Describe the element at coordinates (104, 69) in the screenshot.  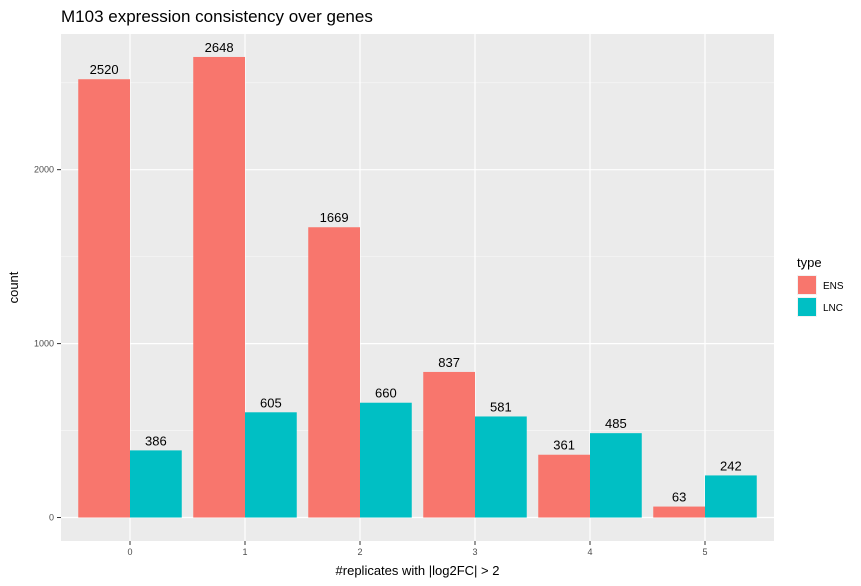
I see `data-label: 2520` at that location.